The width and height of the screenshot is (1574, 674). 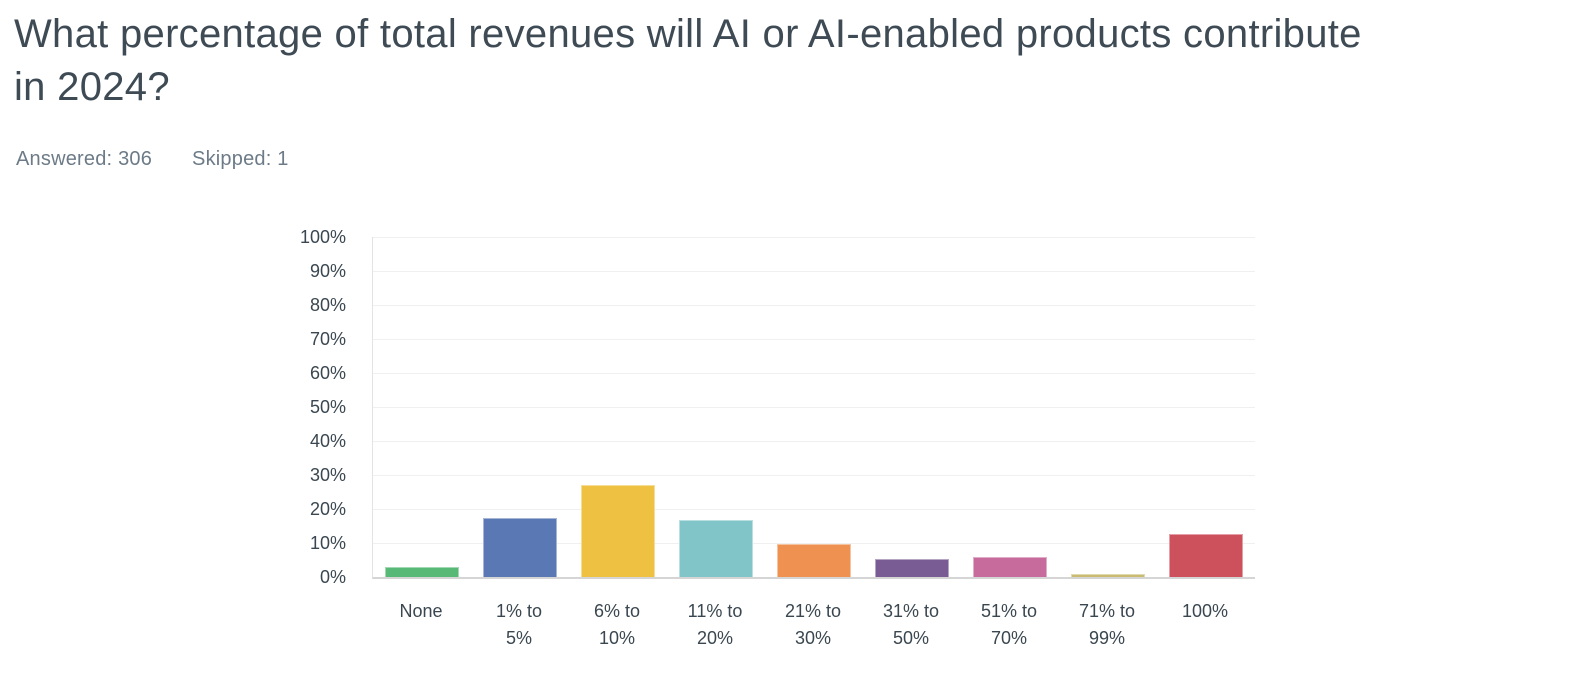 I want to click on y-axis: 0% 10% 20% 30% 40% 50% 60% 70% 80% 90% 100%, so click(x=303, y=407).